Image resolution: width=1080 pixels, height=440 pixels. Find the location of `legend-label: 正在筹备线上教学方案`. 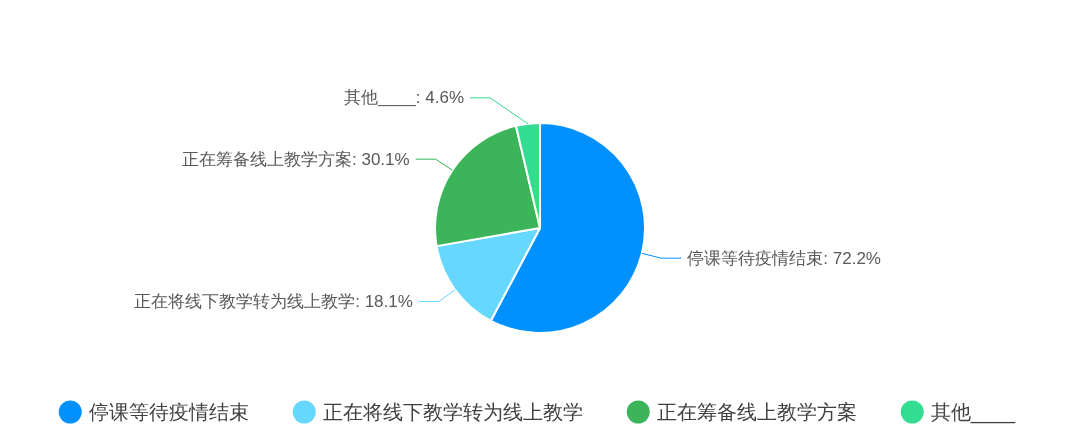

legend-label: 正在筹备线上教学方案 is located at coordinates (756, 412).